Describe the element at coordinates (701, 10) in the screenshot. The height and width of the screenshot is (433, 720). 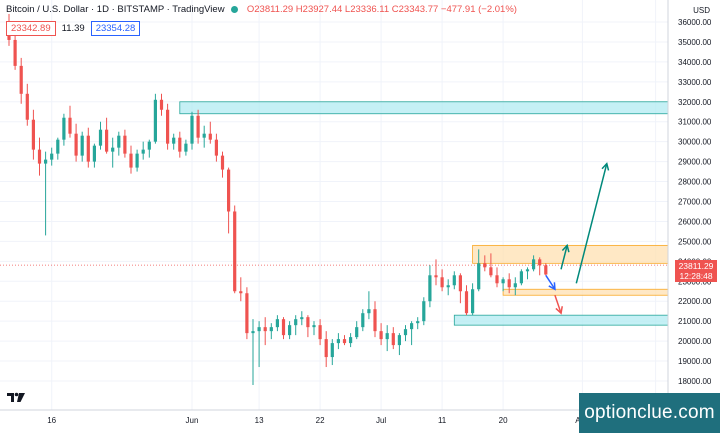
I see `currency-label: USD` at that location.